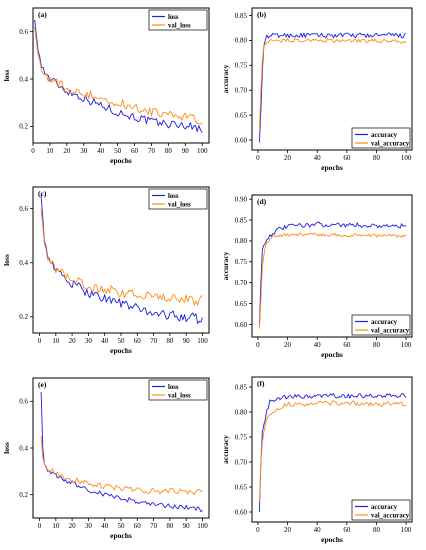 The width and height of the screenshot is (426, 550). What do you see at coordinates (261, 383) in the screenshot?
I see `panel-label: (f)` at bounding box center [261, 383].